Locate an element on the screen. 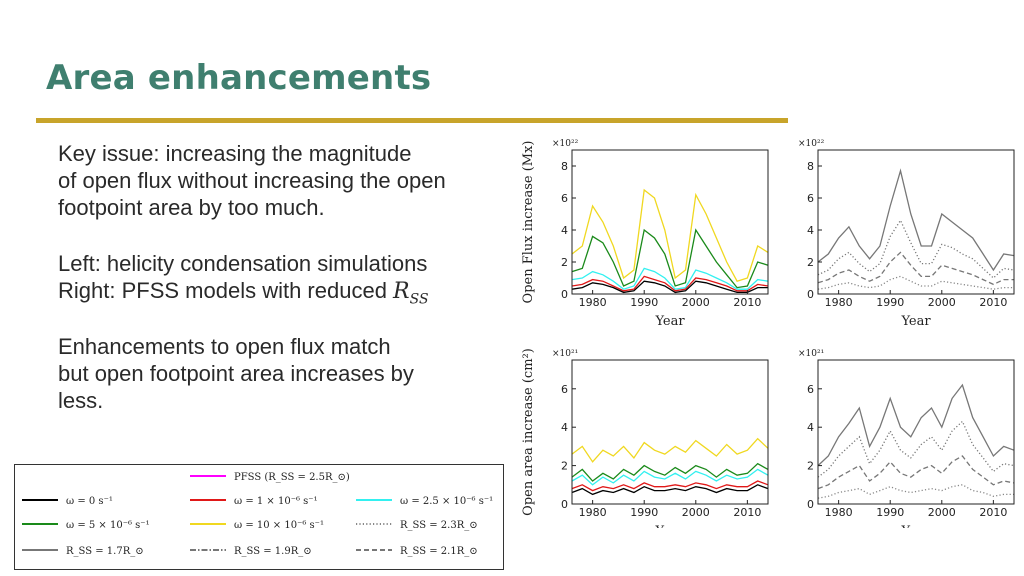  legend-label-9: R_SS = 2.1R_⊙ is located at coordinates (439, 551).